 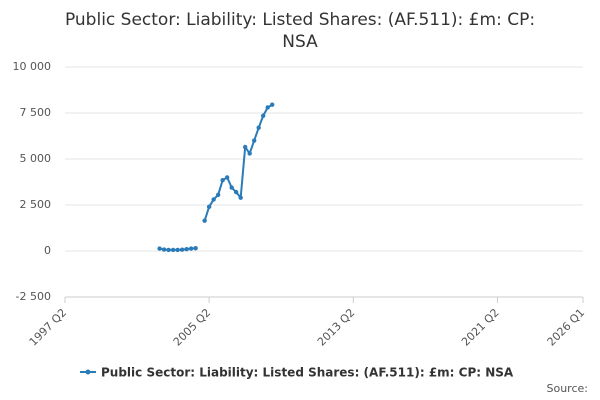 What do you see at coordinates (88, 372) in the screenshot?
I see `legend-symbol` at bounding box center [88, 372].